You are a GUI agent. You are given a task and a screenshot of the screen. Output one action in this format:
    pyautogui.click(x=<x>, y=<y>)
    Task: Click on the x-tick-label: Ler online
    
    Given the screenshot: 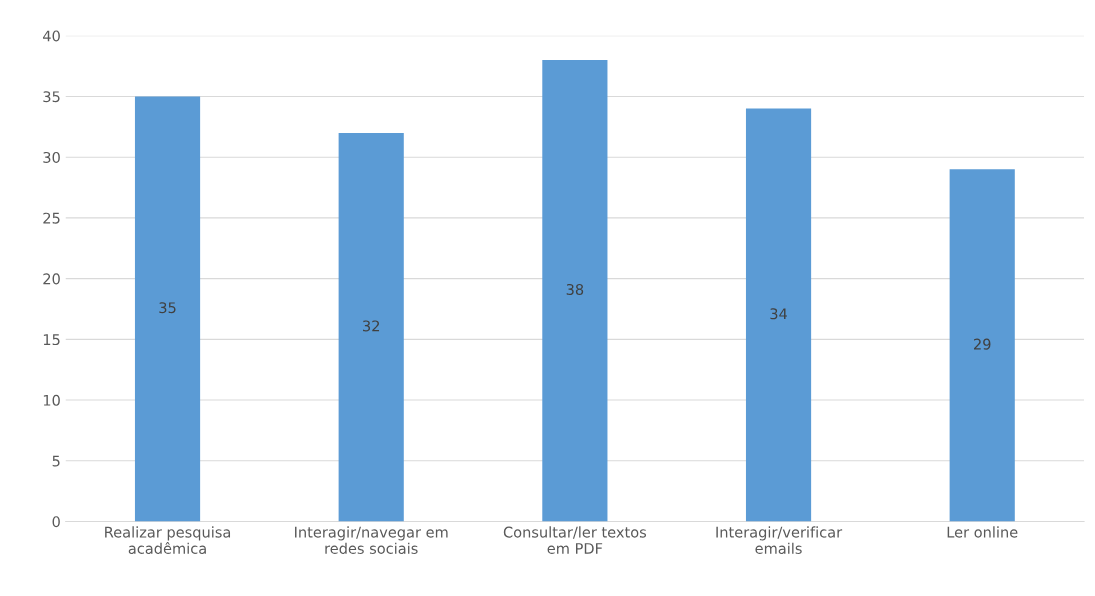 What is the action you would take?
    pyautogui.click(x=982, y=532)
    